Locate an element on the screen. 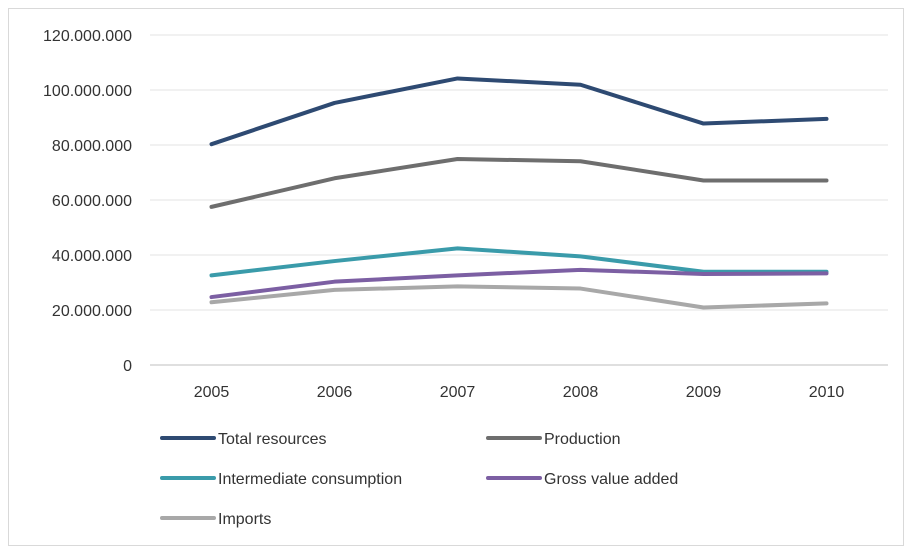  x-tick-label: 2007 is located at coordinates (458, 392).